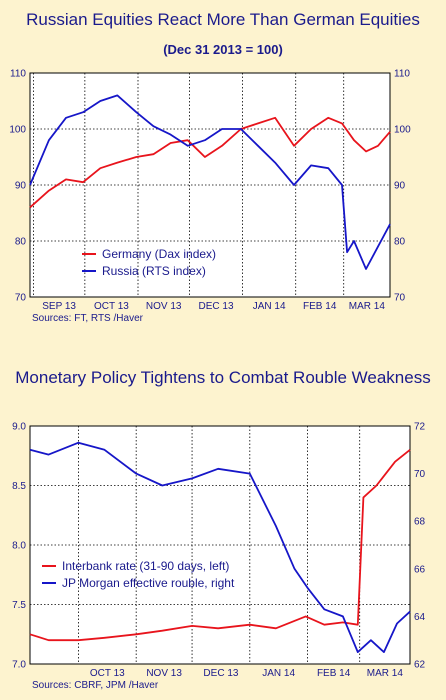  I want to click on chart2-y-tick-label-right: 72, so click(420, 427).